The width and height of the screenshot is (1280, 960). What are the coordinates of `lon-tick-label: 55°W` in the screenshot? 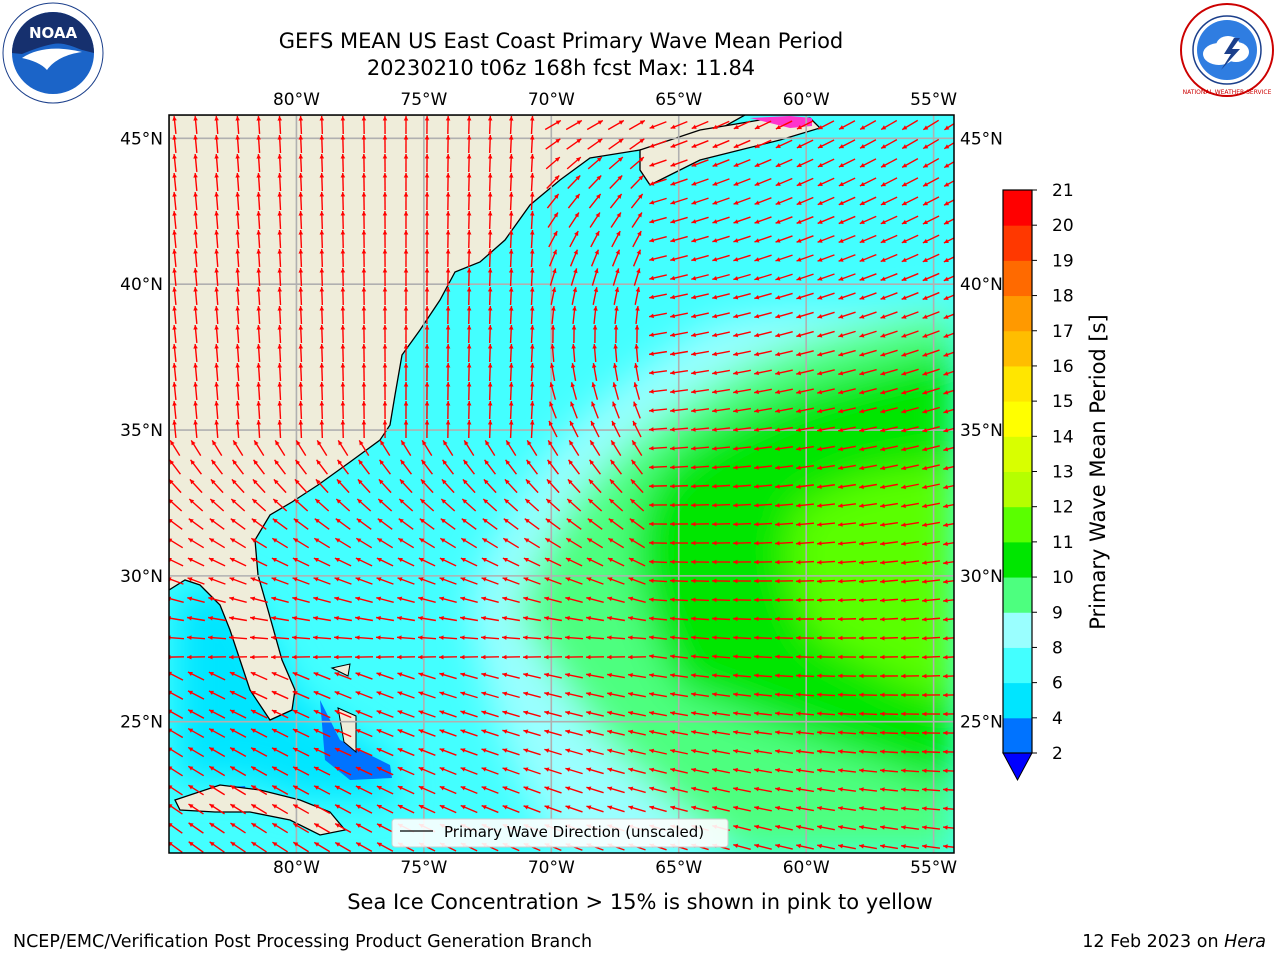 It's located at (933, 100).